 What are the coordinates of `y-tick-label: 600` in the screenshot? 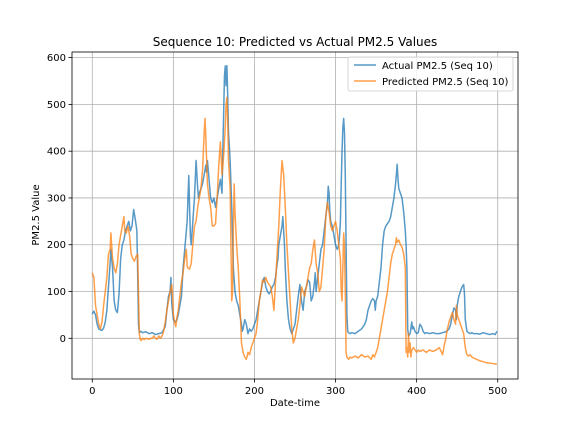 It's located at (56, 58).